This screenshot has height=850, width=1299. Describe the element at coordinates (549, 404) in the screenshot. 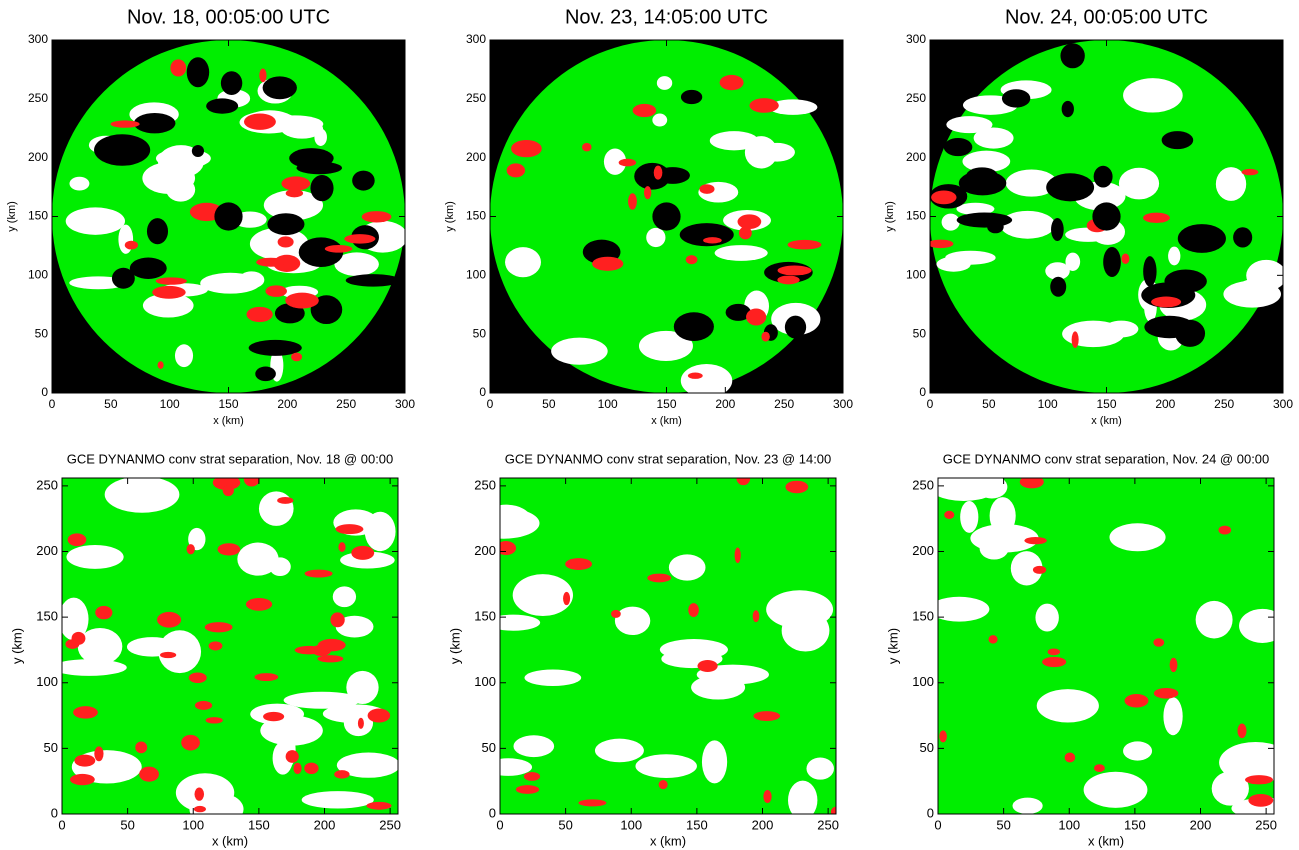

I see `x-tick-label: 50` at that location.